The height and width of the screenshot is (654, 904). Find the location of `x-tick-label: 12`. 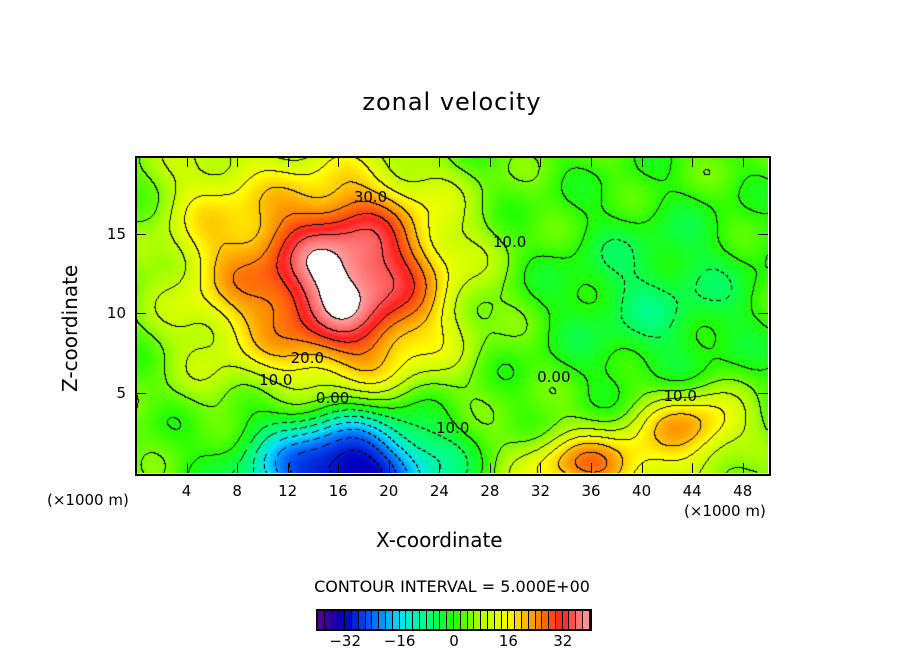

x-tick-label: 12 is located at coordinates (288, 491).